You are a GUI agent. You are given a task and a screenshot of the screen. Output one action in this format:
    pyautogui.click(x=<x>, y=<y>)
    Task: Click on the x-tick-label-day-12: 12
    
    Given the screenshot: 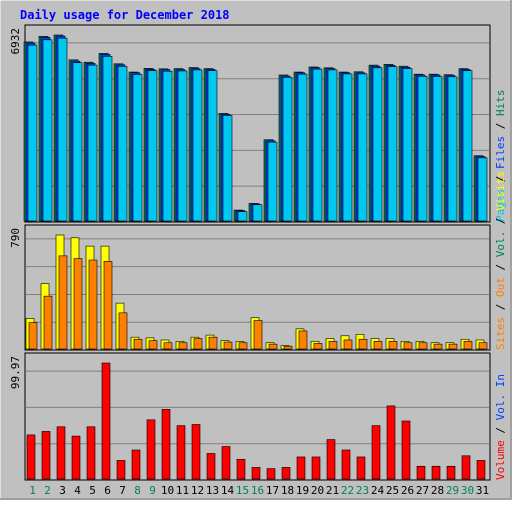 What is the action you would take?
    pyautogui.click(x=197, y=490)
    